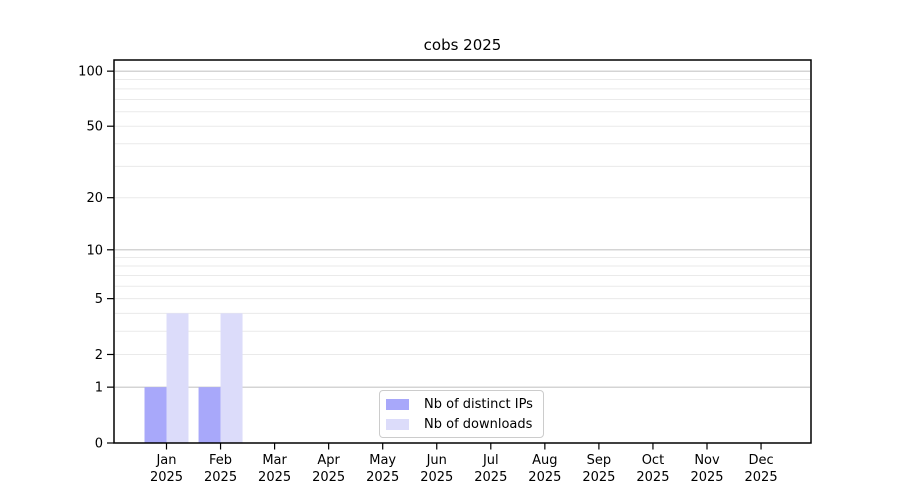  Describe the element at coordinates (653, 460) in the screenshot. I see `x-tick-label-month-oct: Oct` at that location.